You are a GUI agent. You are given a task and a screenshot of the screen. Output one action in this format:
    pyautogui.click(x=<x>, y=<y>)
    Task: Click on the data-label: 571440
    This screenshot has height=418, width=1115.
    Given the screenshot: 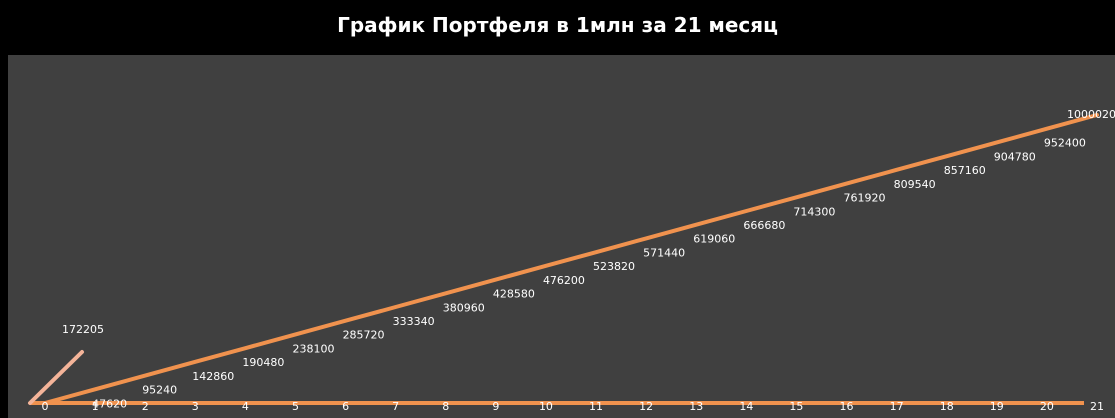 What is the action you would take?
    pyautogui.click(x=664, y=252)
    